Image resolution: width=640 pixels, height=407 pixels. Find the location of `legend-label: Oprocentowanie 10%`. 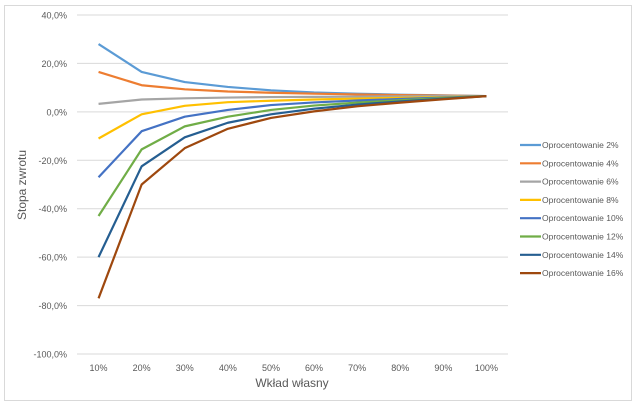

legend-label: Oprocentowanie 10% is located at coordinates (583, 218).